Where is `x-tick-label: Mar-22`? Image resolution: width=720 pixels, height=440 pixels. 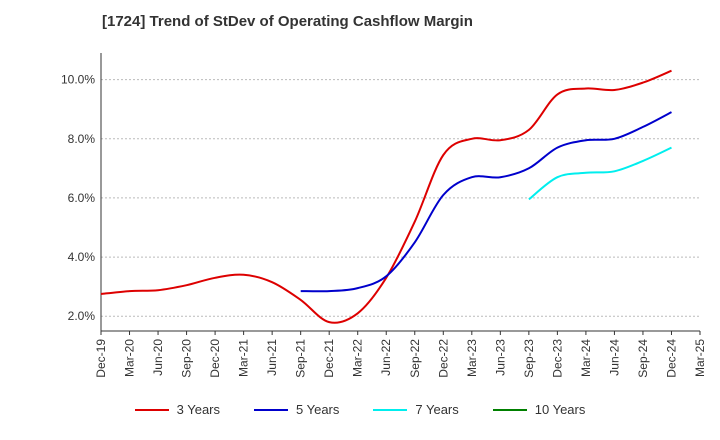 x-tick-label: Mar-22 is located at coordinates (358, 358).